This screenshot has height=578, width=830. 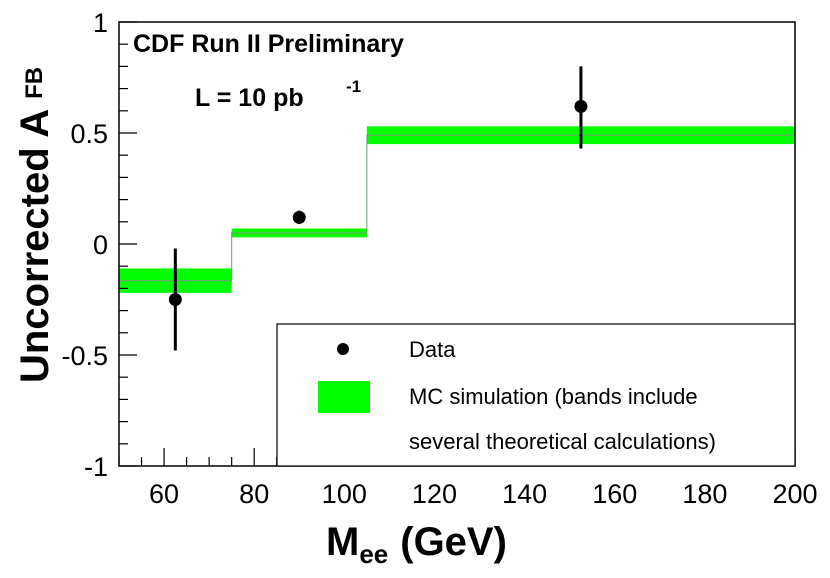 What do you see at coordinates (432, 349) in the screenshot?
I see `legend-label-data: Data` at bounding box center [432, 349].